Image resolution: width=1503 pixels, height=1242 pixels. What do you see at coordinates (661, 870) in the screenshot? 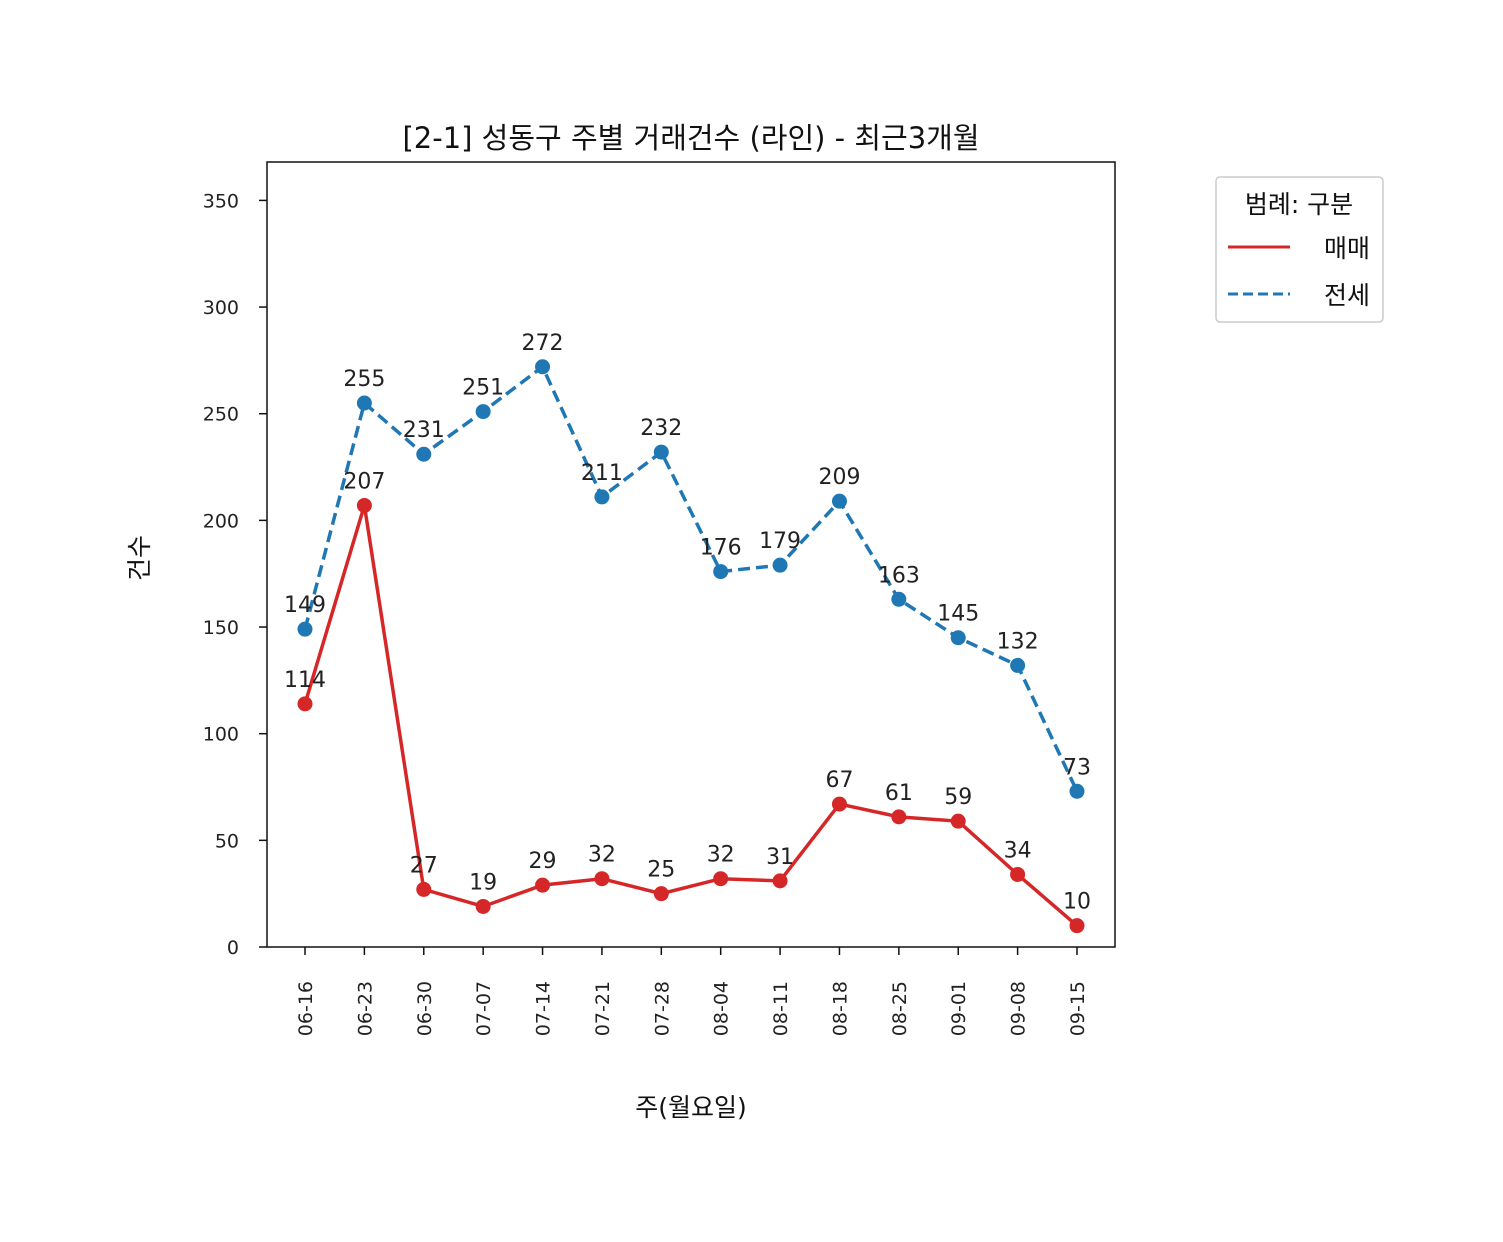
I see `data-label: 25` at bounding box center [661, 870].